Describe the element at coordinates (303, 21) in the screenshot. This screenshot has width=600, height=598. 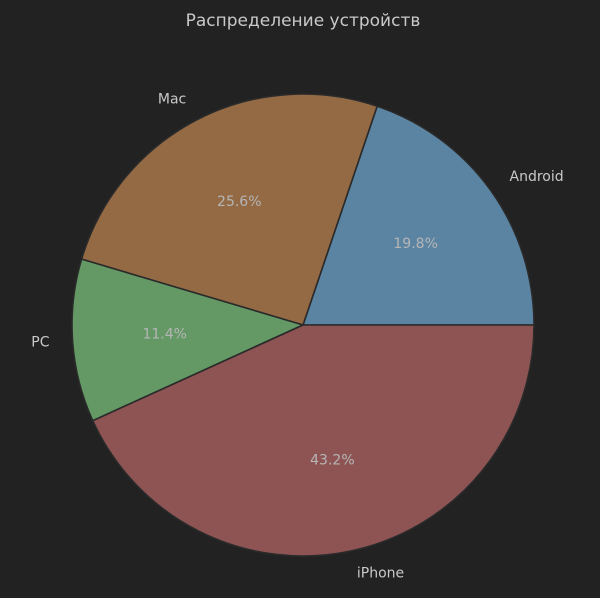
I see `chart-title: Распределение устройств` at that location.